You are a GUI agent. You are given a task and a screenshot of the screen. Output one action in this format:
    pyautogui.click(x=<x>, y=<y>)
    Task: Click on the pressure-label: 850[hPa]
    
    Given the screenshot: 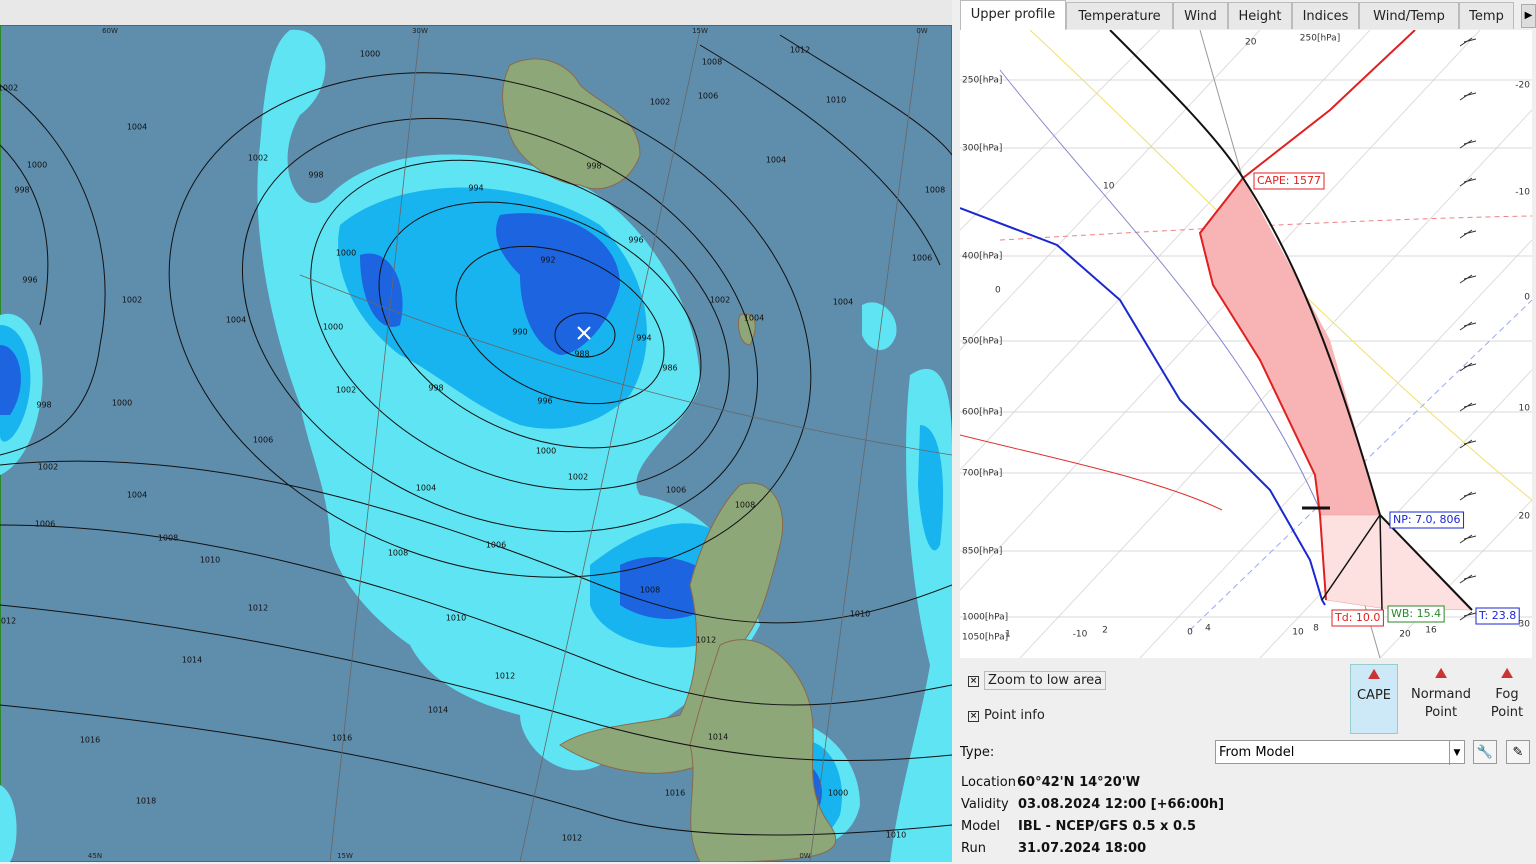 What is the action you would take?
    pyautogui.click(x=982, y=552)
    